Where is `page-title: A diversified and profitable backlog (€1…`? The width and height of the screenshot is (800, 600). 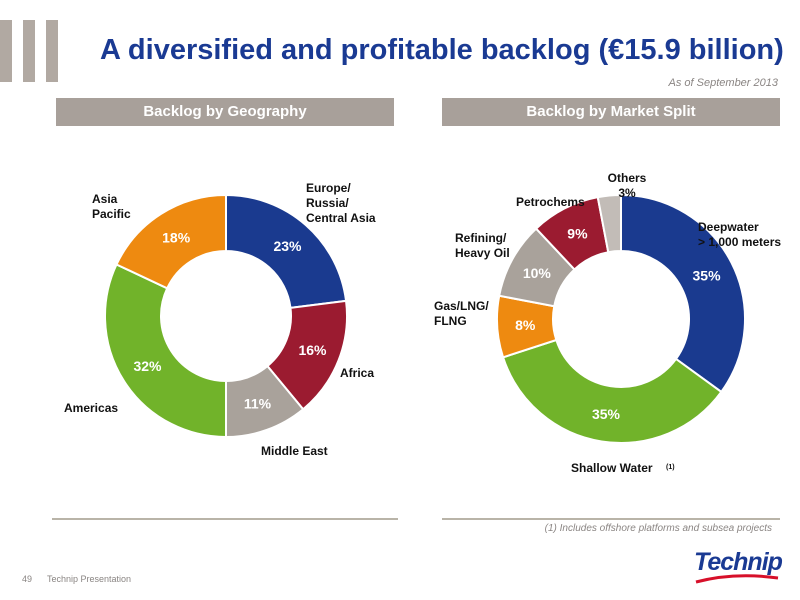 page-title: A diversified and profitable backlog (€1… is located at coordinates (442, 50).